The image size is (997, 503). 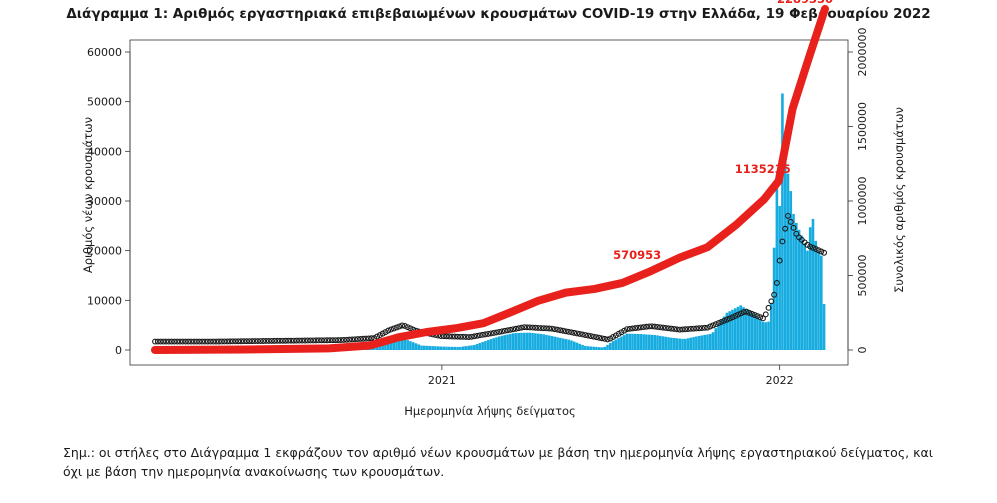 I want to click on y2-axis-title: Συνολικός αριθμός κρουσμάτων, so click(x=899, y=200).